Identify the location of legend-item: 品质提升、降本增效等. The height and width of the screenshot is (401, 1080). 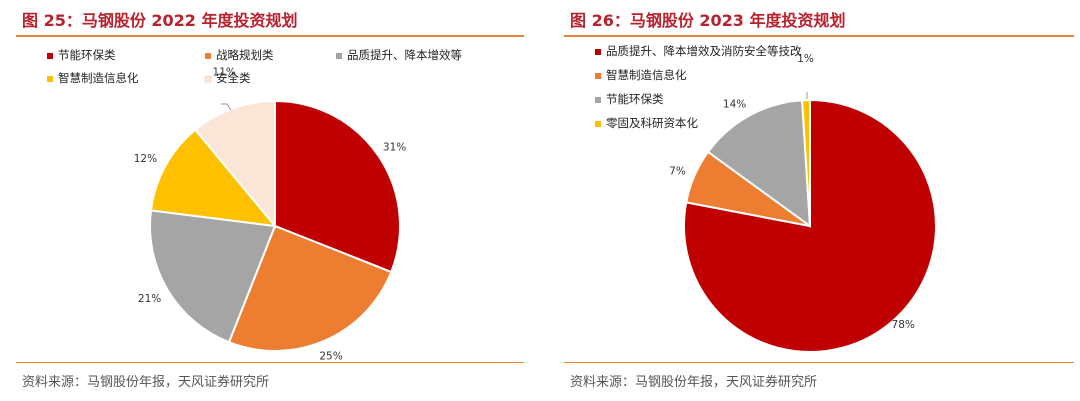
(399, 55).